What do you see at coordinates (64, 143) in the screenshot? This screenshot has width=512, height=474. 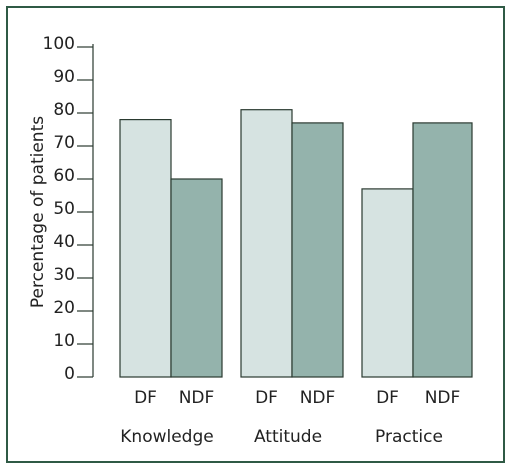 I see `y-tick-label: 70` at bounding box center [64, 143].